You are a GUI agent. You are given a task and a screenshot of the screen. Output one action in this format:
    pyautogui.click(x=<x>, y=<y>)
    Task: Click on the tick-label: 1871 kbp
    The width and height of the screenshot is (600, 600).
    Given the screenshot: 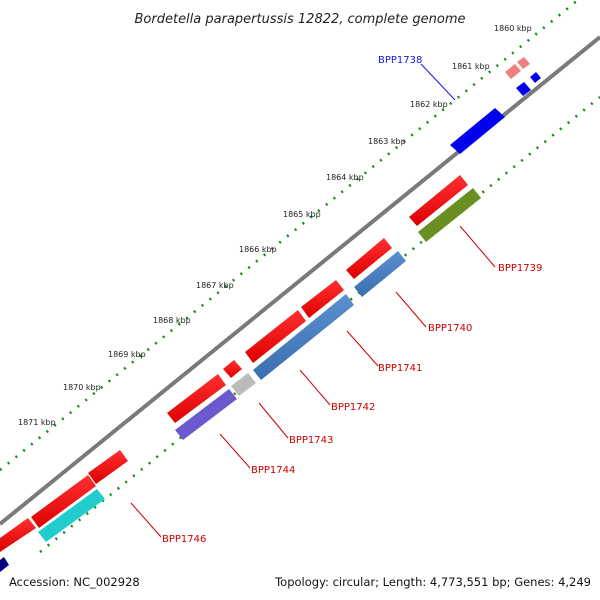 What is the action you would take?
    pyautogui.click(x=37, y=422)
    